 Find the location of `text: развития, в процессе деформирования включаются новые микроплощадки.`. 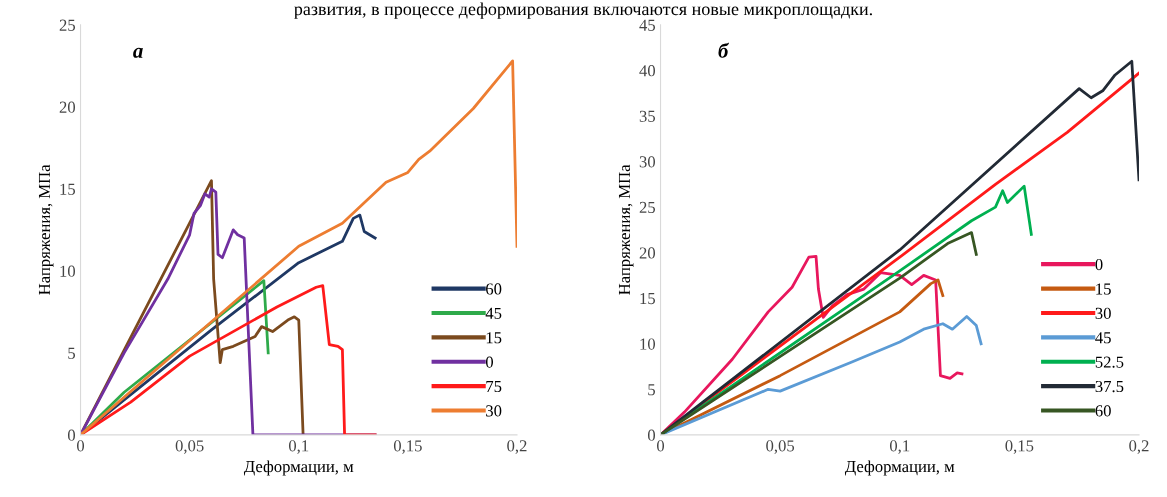

text: развития, в процессе деформирования включаются новые микроплощадки. is located at coordinates (583, 10).